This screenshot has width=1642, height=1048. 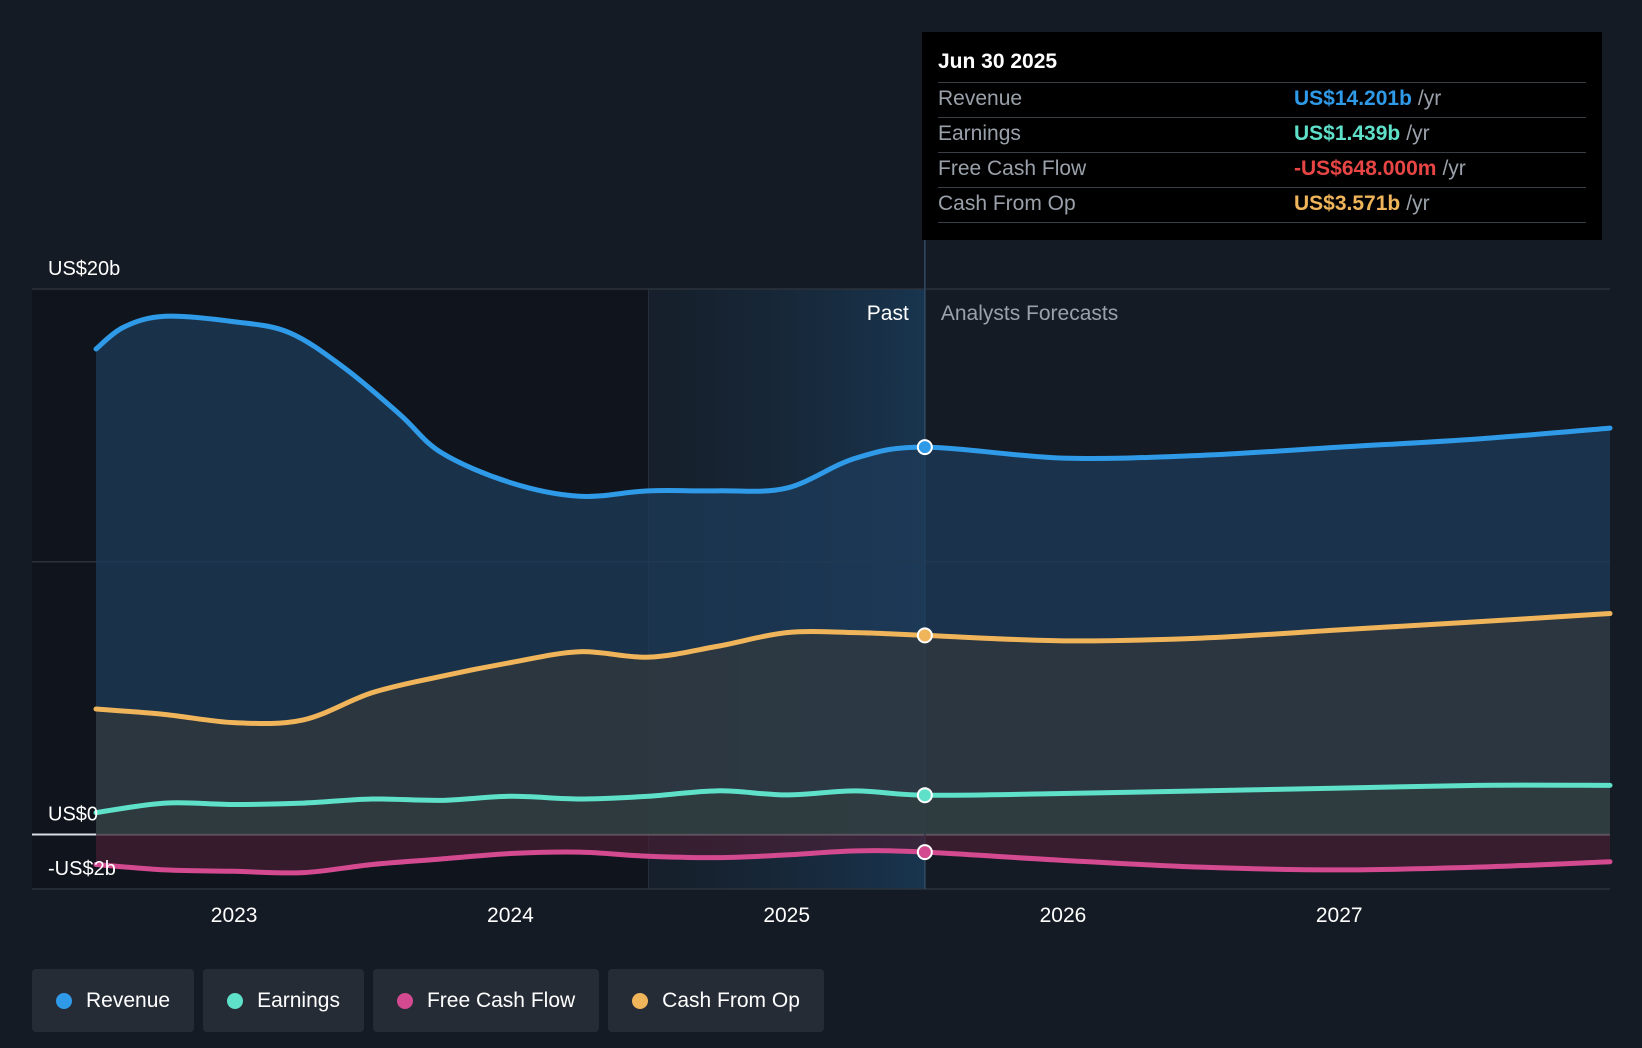 What do you see at coordinates (853, 669) in the screenshot?
I see `series-line-cash-from-op` at bounding box center [853, 669].